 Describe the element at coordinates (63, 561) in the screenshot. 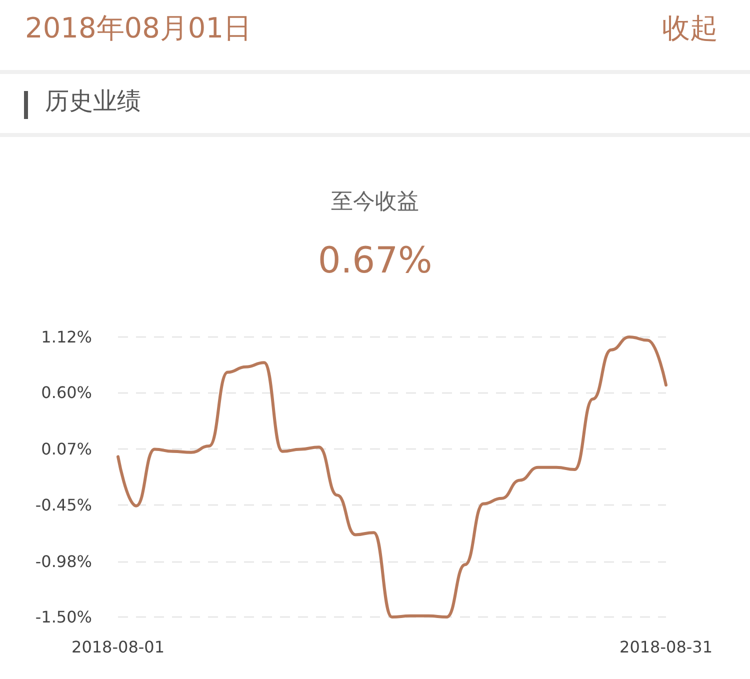

I see `y-tick-label: -0.98%` at that location.